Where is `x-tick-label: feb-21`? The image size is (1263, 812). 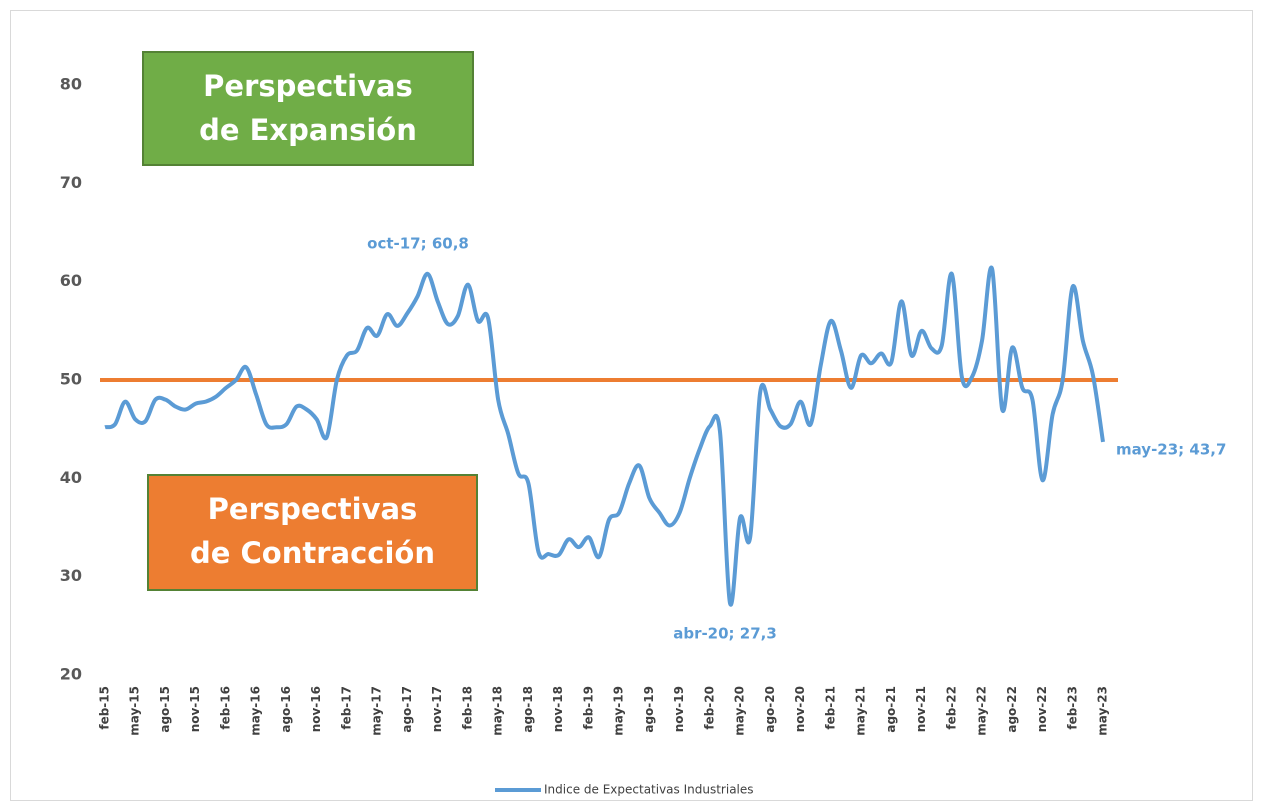
x-tick-label: feb-21 is located at coordinates (830, 708).